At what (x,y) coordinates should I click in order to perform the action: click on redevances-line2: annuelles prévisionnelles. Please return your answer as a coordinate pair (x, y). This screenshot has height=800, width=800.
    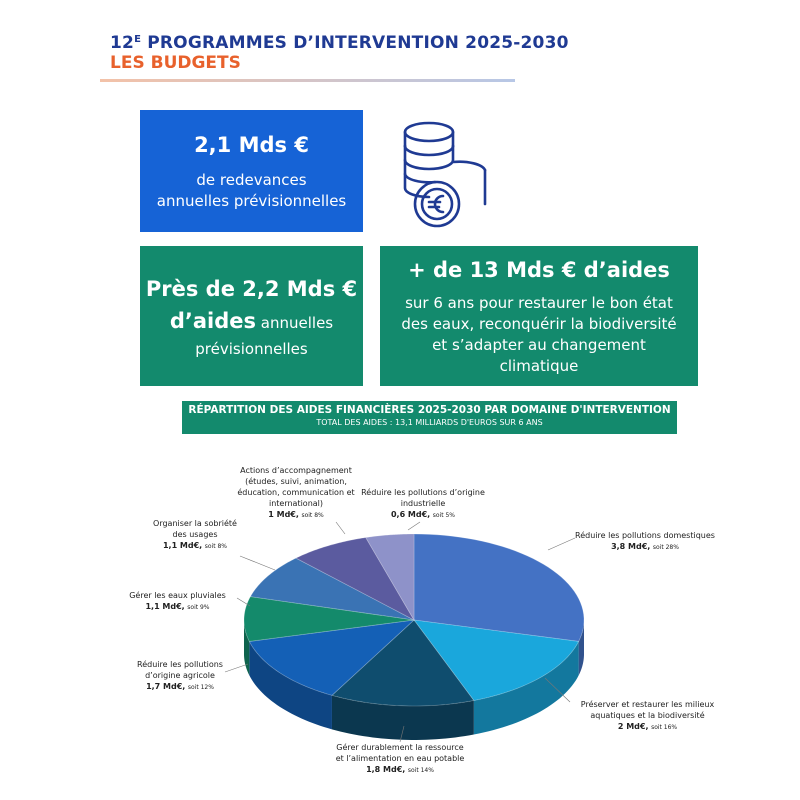
    Looking at the image, I should click on (251, 201).